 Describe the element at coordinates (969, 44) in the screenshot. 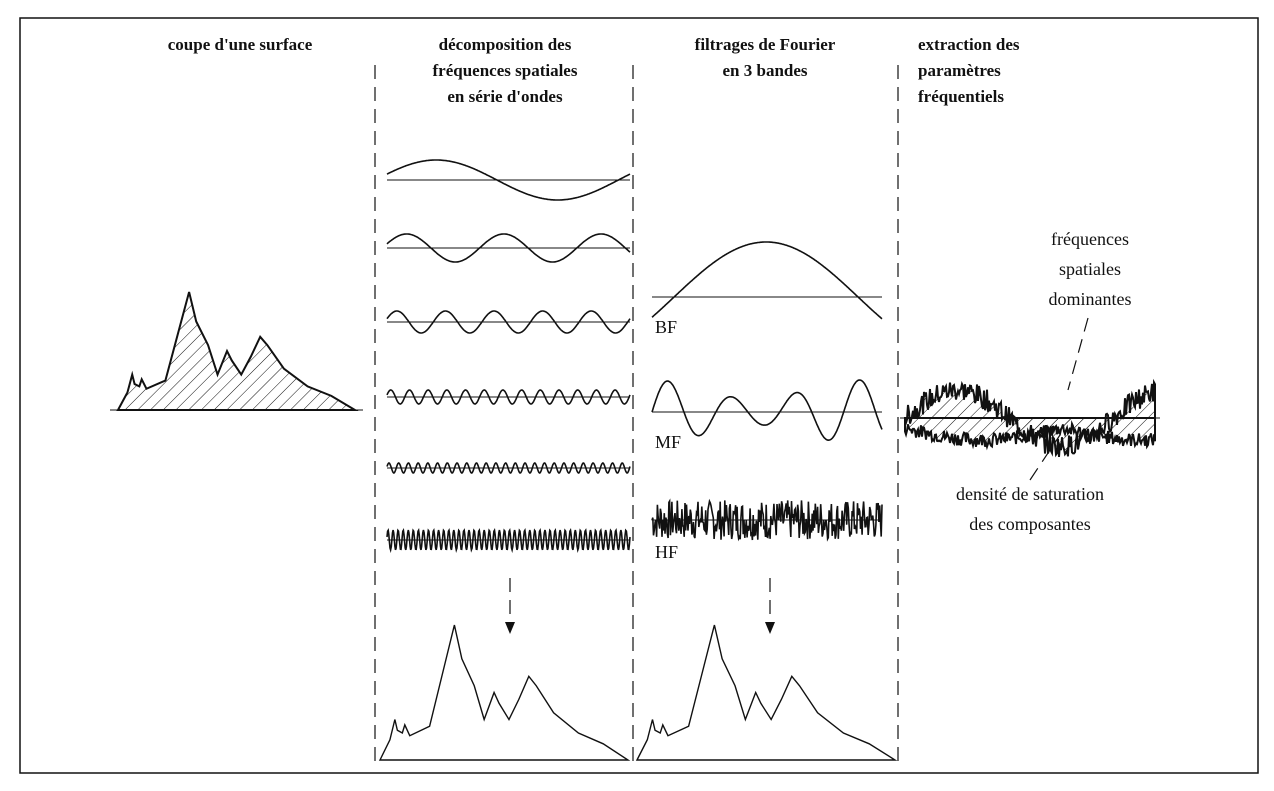

I see `column-heading: extraction des` at that location.